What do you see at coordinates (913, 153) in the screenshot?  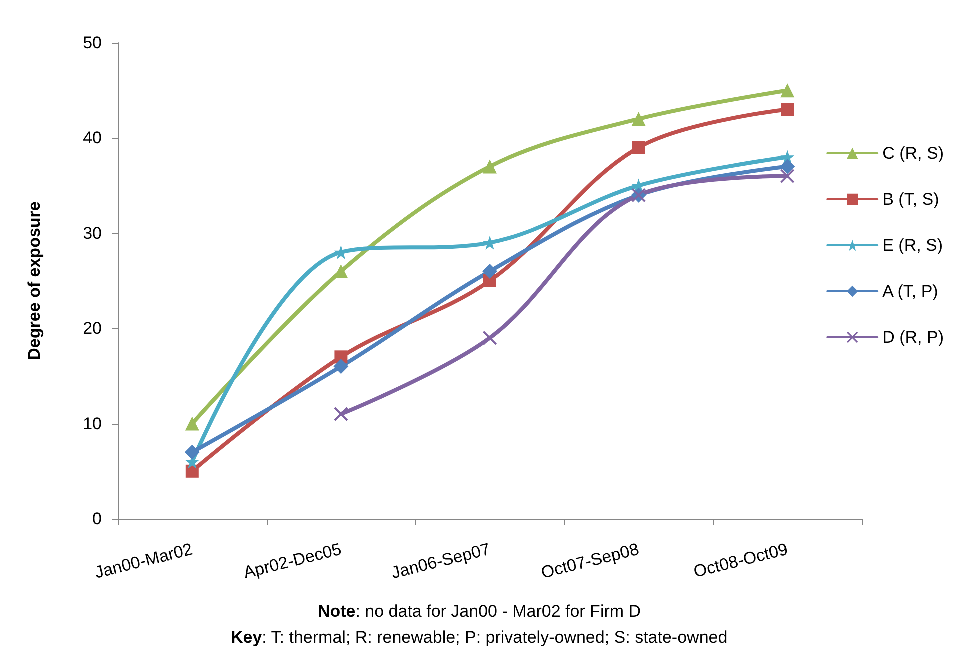 I see `legend-label: C (R, S)` at bounding box center [913, 153].